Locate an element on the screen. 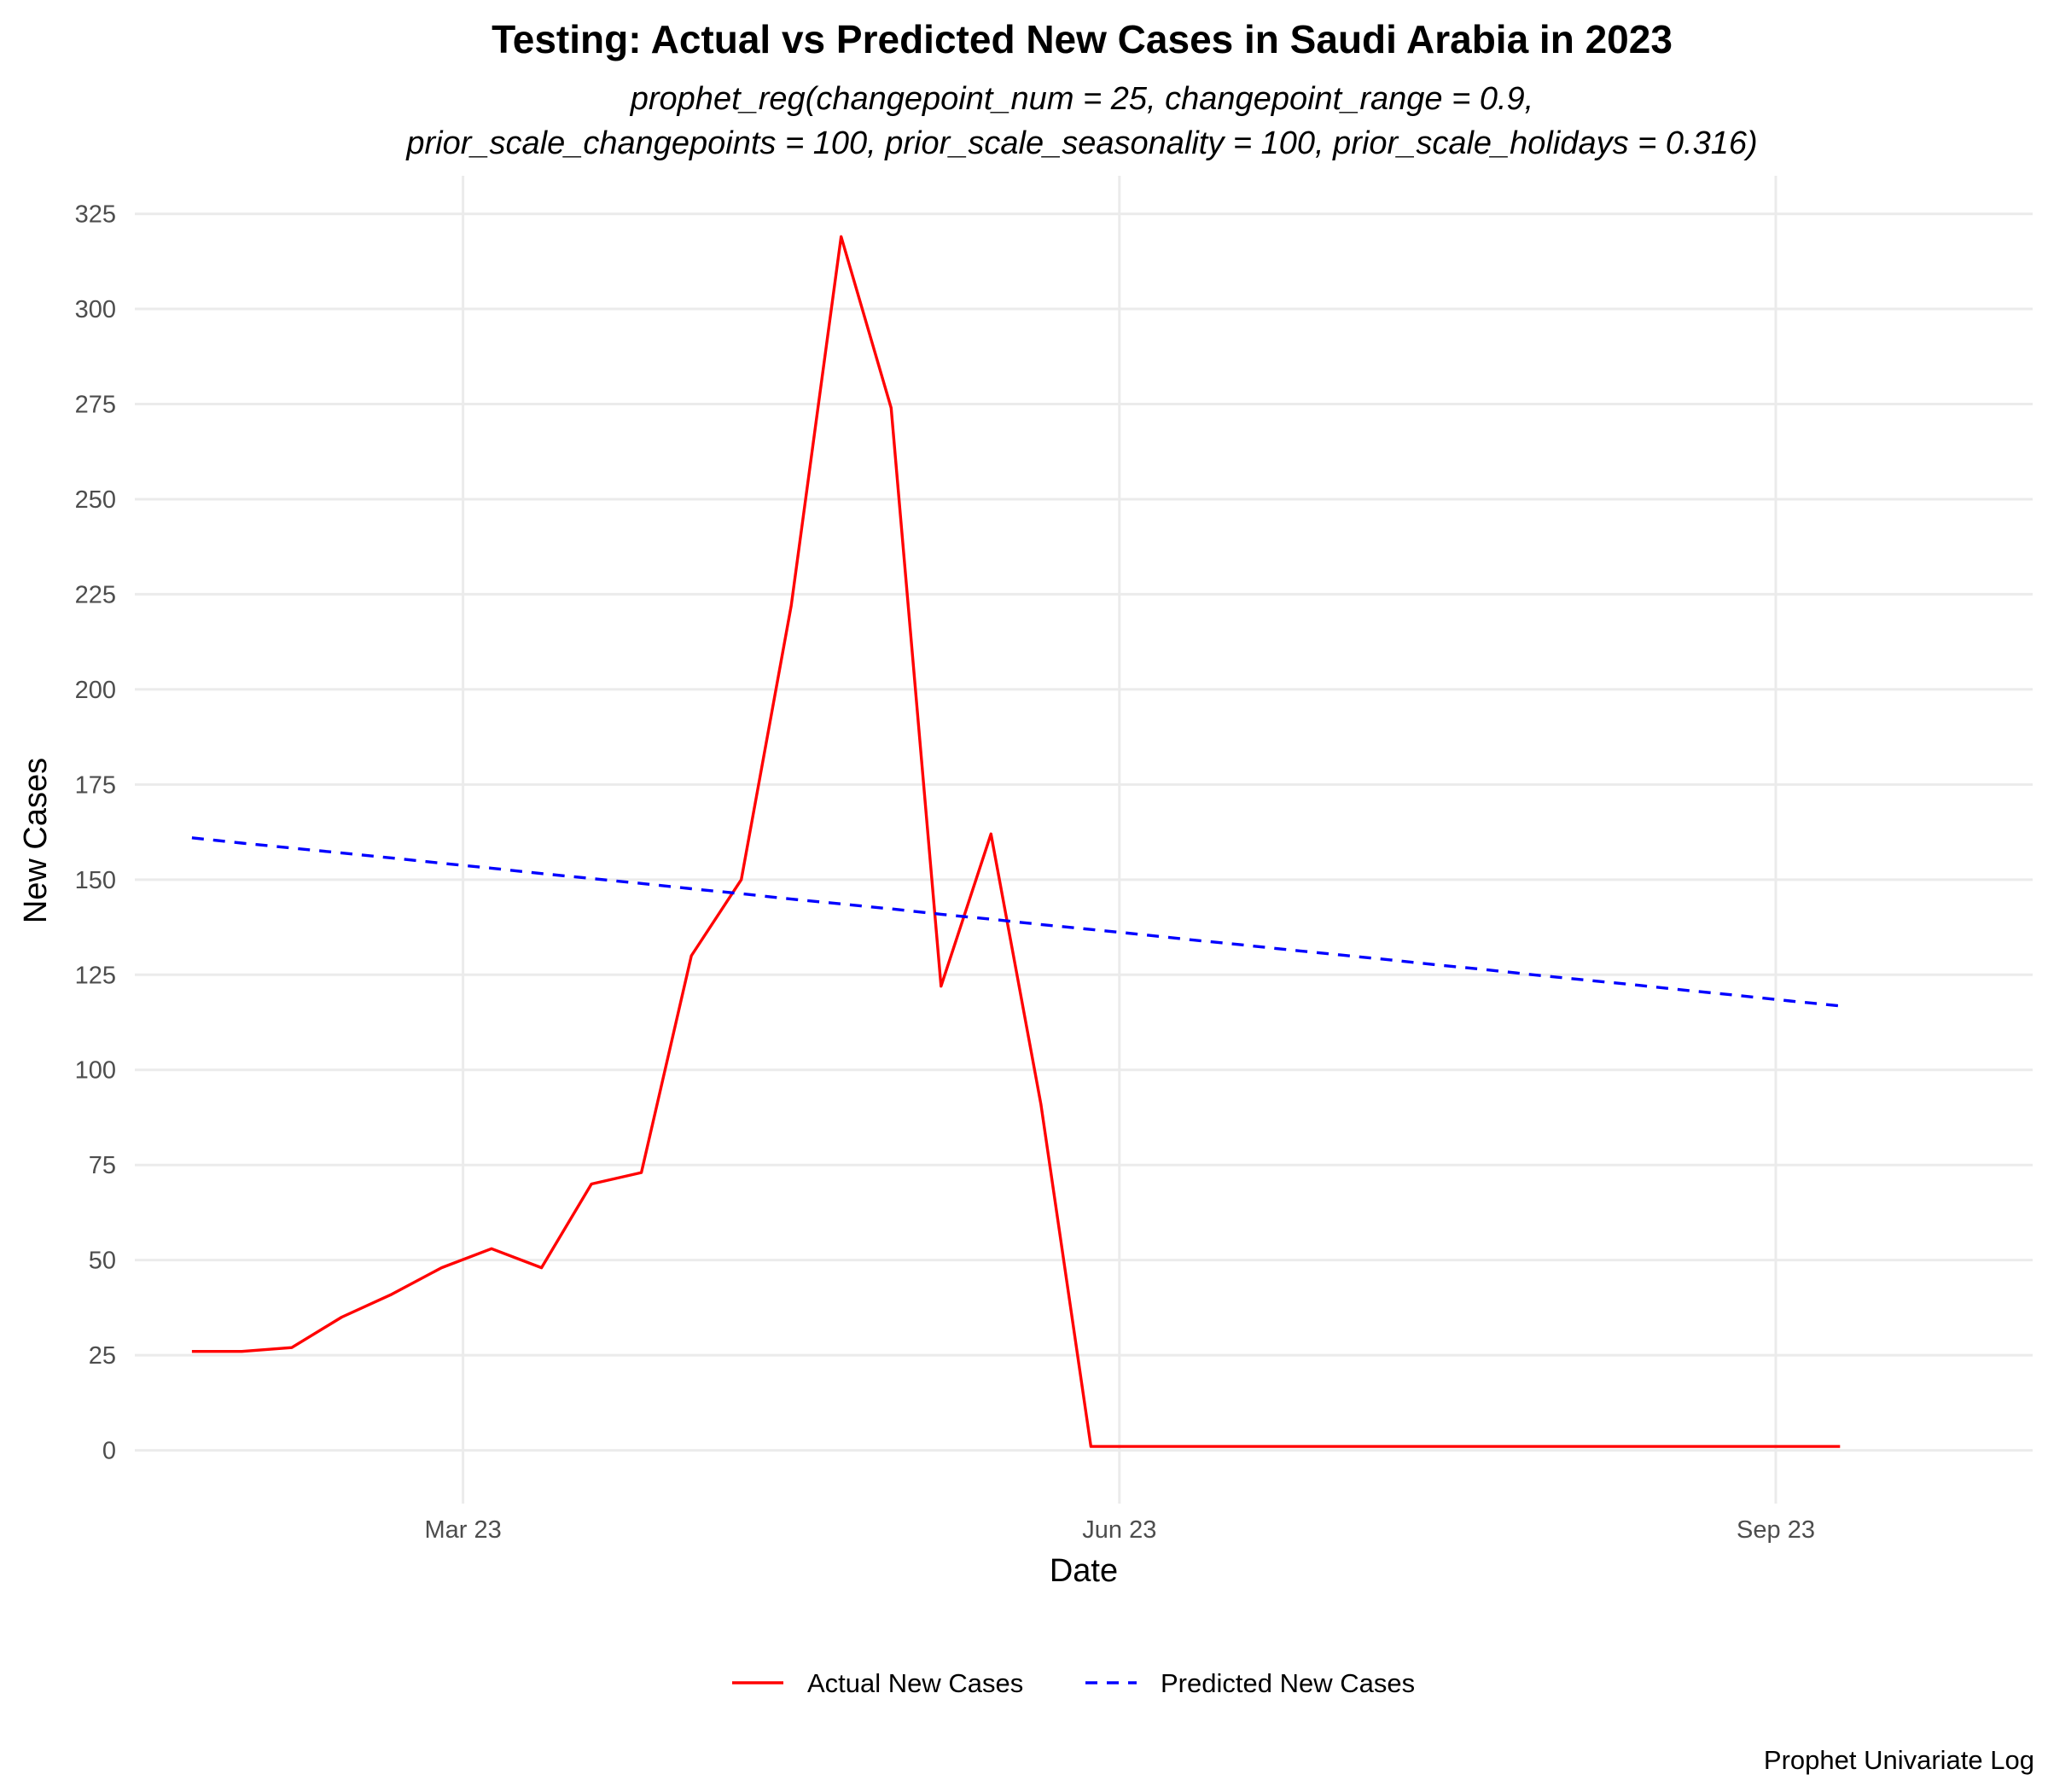  y-tick-label-175: 175 is located at coordinates (95, 785).